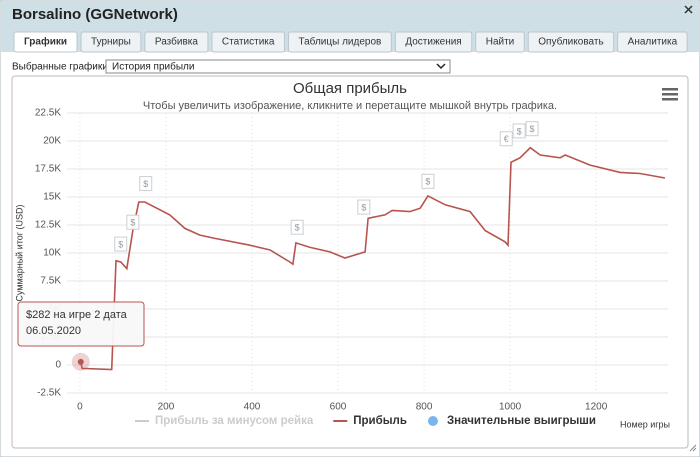  What do you see at coordinates (350, 88) in the screenshot?
I see `chart-title: Общая прибыль` at bounding box center [350, 88].